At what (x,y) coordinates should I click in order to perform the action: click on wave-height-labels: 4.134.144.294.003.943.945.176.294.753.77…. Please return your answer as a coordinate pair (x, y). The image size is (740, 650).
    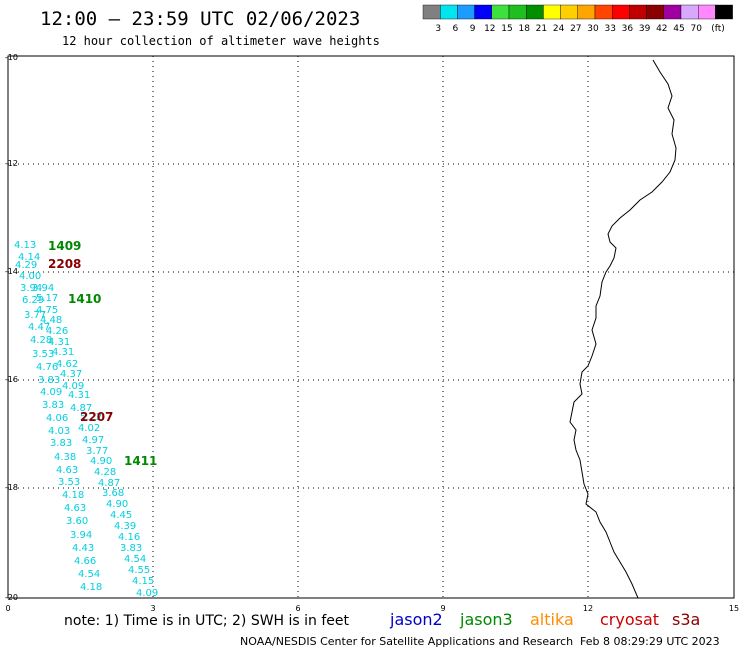
    Looking at the image, I should click on (86, 419).